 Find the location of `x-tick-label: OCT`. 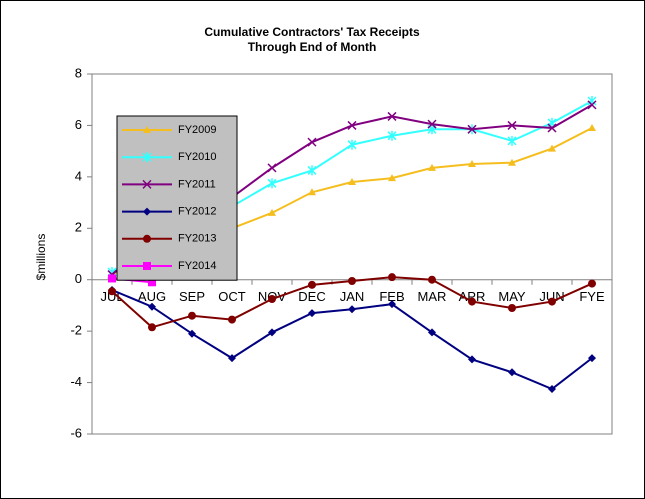

x-tick-label: OCT is located at coordinates (232, 296).